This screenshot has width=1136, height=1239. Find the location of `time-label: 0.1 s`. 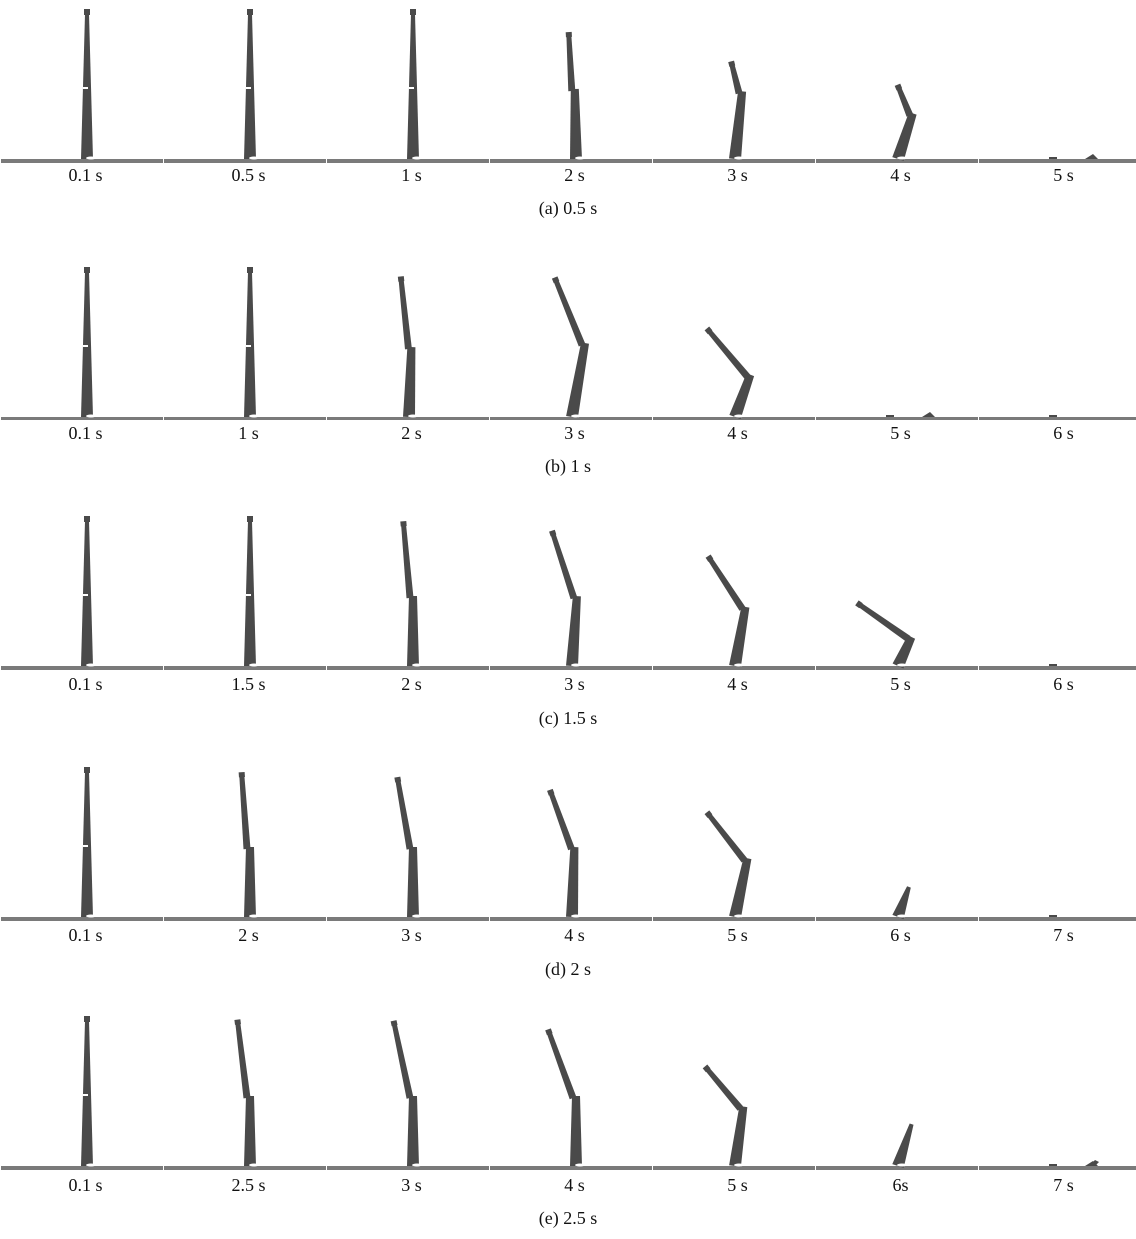

time-label: 0.1 s is located at coordinates (85, 684).